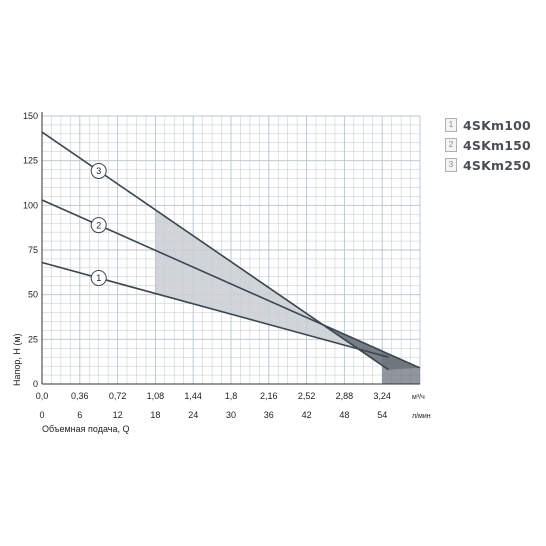 Image resolution: width=546 pixels, height=546 pixels. What do you see at coordinates (30, 161) in the screenshot?
I see `y-tick-label: 125` at bounding box center [30, 161].